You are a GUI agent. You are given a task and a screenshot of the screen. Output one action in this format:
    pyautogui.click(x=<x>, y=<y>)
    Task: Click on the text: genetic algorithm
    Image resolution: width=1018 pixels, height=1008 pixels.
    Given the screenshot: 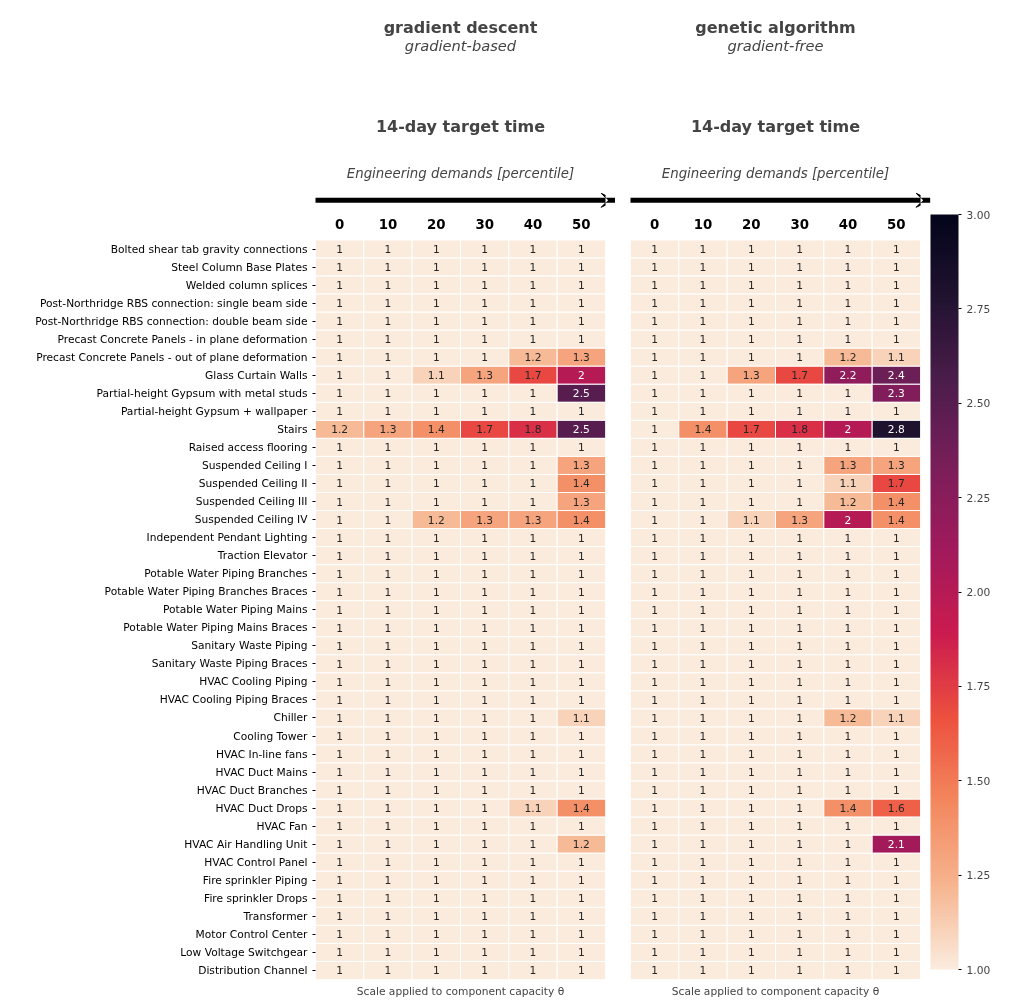 What is the action you would take?
    pyautogui.click(x=775, y=27)
    